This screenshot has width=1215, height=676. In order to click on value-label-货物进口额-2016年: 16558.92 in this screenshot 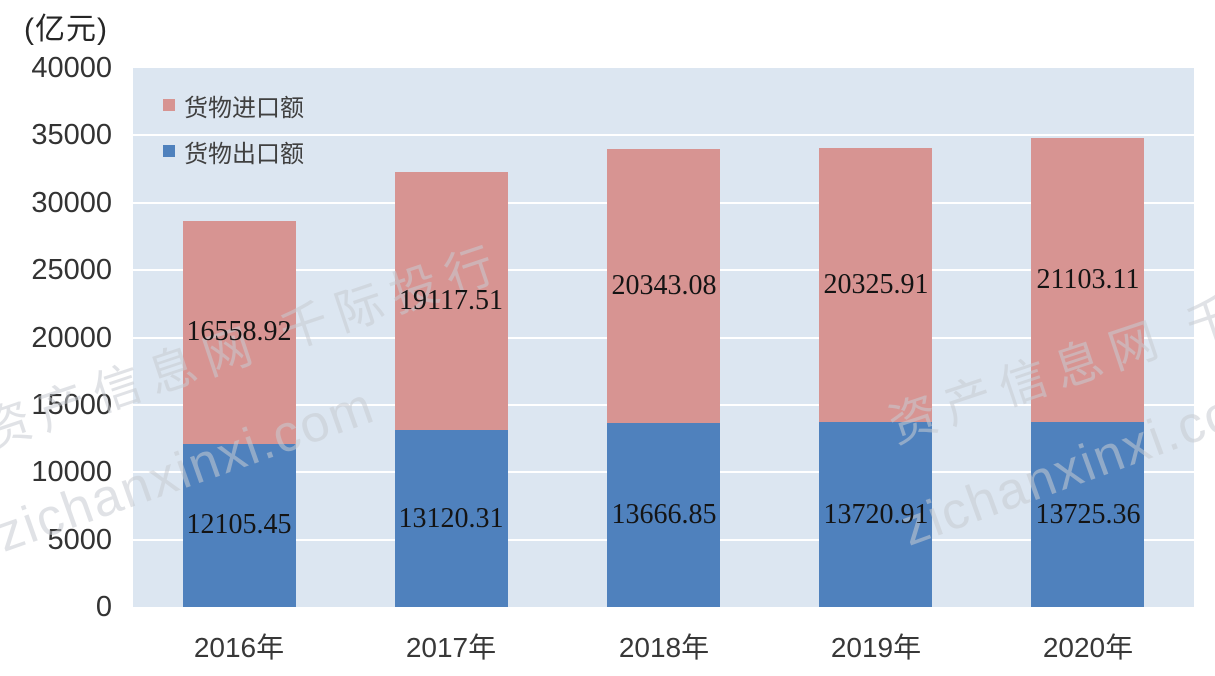, I will do `click(239, 331)`.